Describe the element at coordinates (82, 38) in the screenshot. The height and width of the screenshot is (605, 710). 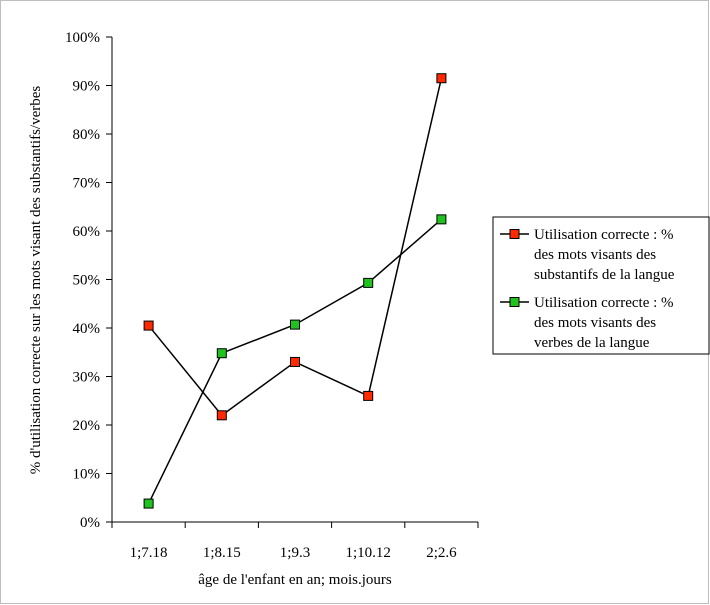
I see `y-tick-label: 100%` at that location.